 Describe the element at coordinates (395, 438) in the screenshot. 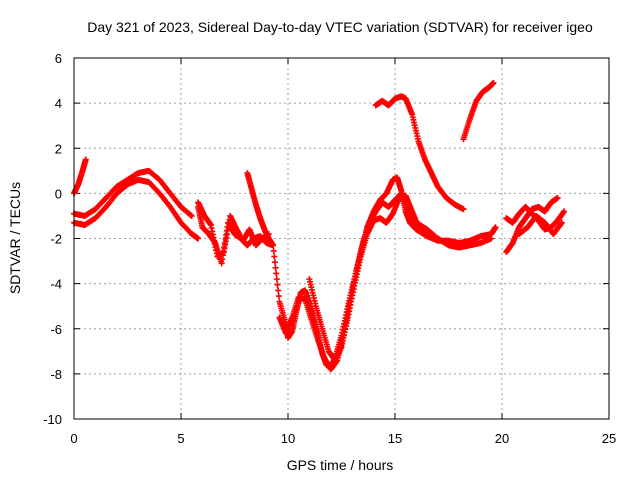

I see `x-tick-label: 15` at that location.